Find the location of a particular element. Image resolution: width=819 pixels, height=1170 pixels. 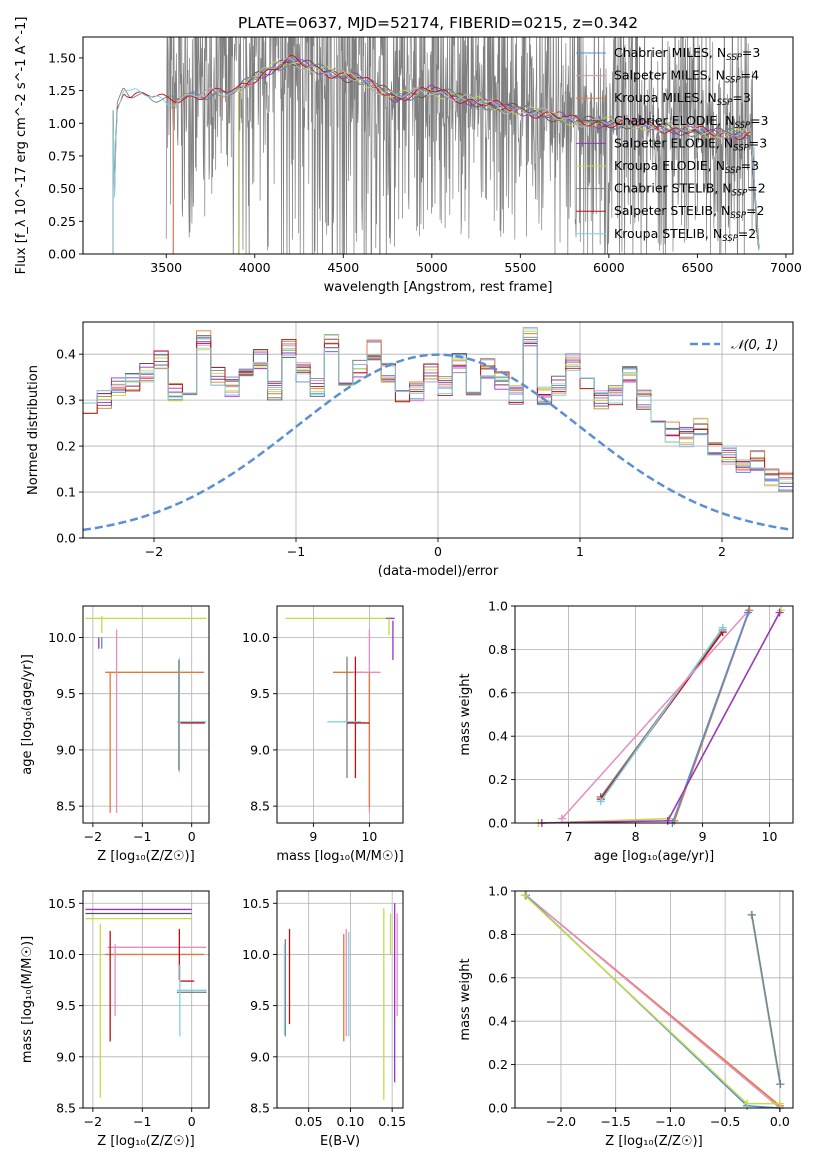

x-tick-label: 2 is located at coordinates (722, 551).